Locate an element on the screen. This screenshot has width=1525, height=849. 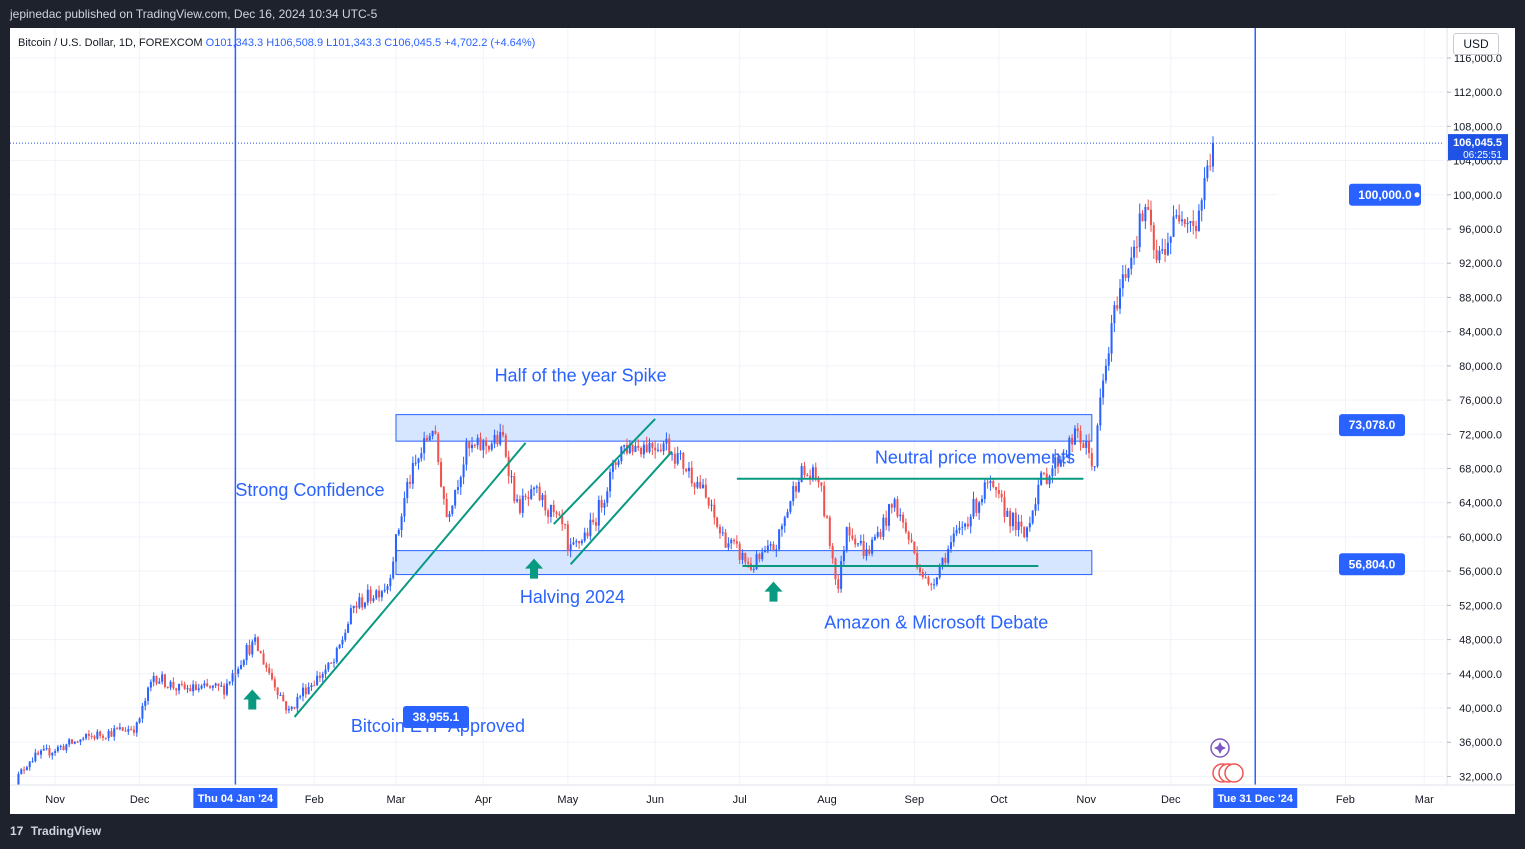
time-axis-label: Aug is located at coordinates (827, 800).